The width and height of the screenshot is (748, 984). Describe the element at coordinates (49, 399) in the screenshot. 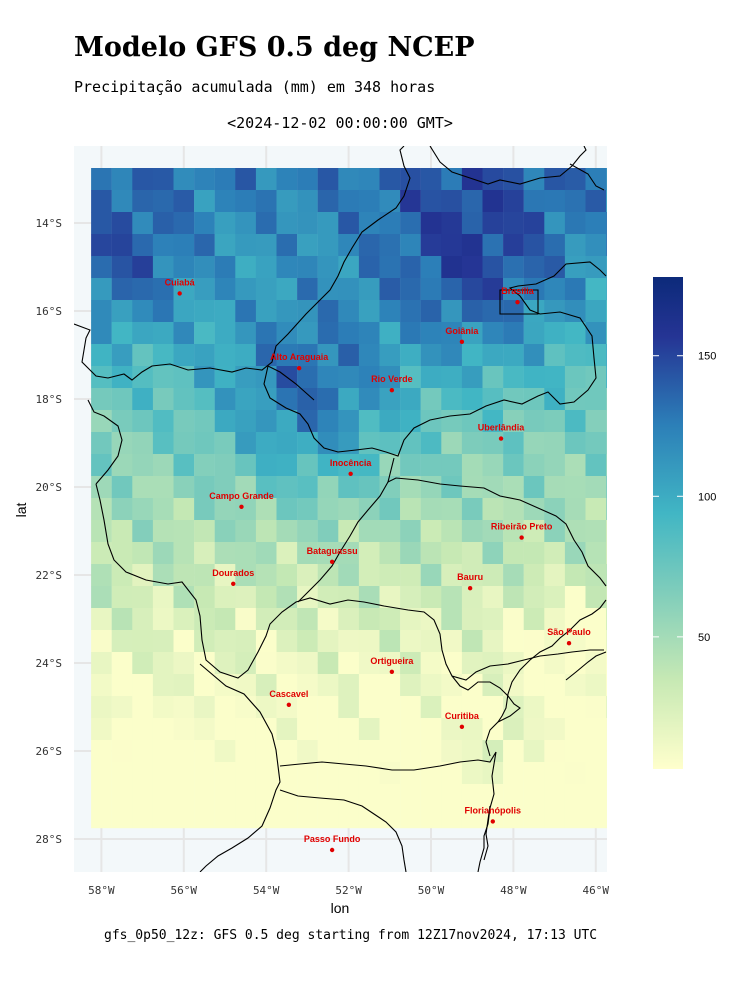

I see `y-tick-label: 18°S` at that location.